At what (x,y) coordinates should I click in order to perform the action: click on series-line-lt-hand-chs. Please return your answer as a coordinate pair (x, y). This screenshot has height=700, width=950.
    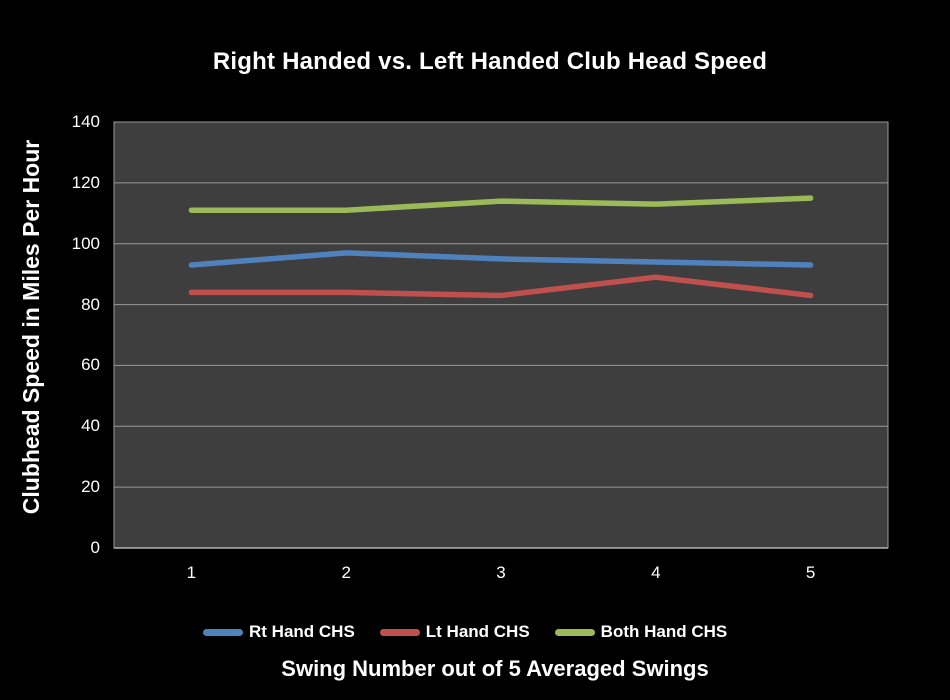
    Looking at the image, I should click on (501, 286).